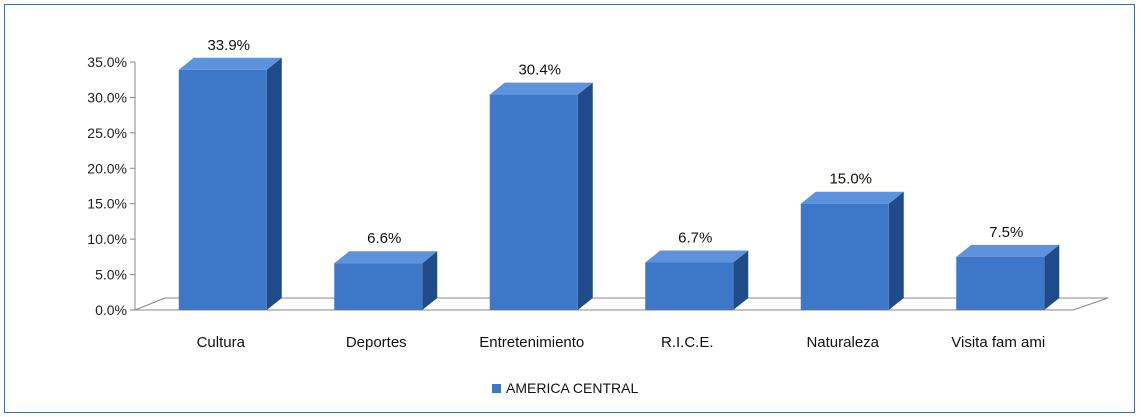 This screenshot has height=417, width=1141. Describe the element at coordinates (107, 168) in the screenshot. I see `y-tick-label: 20.0%` at that location.